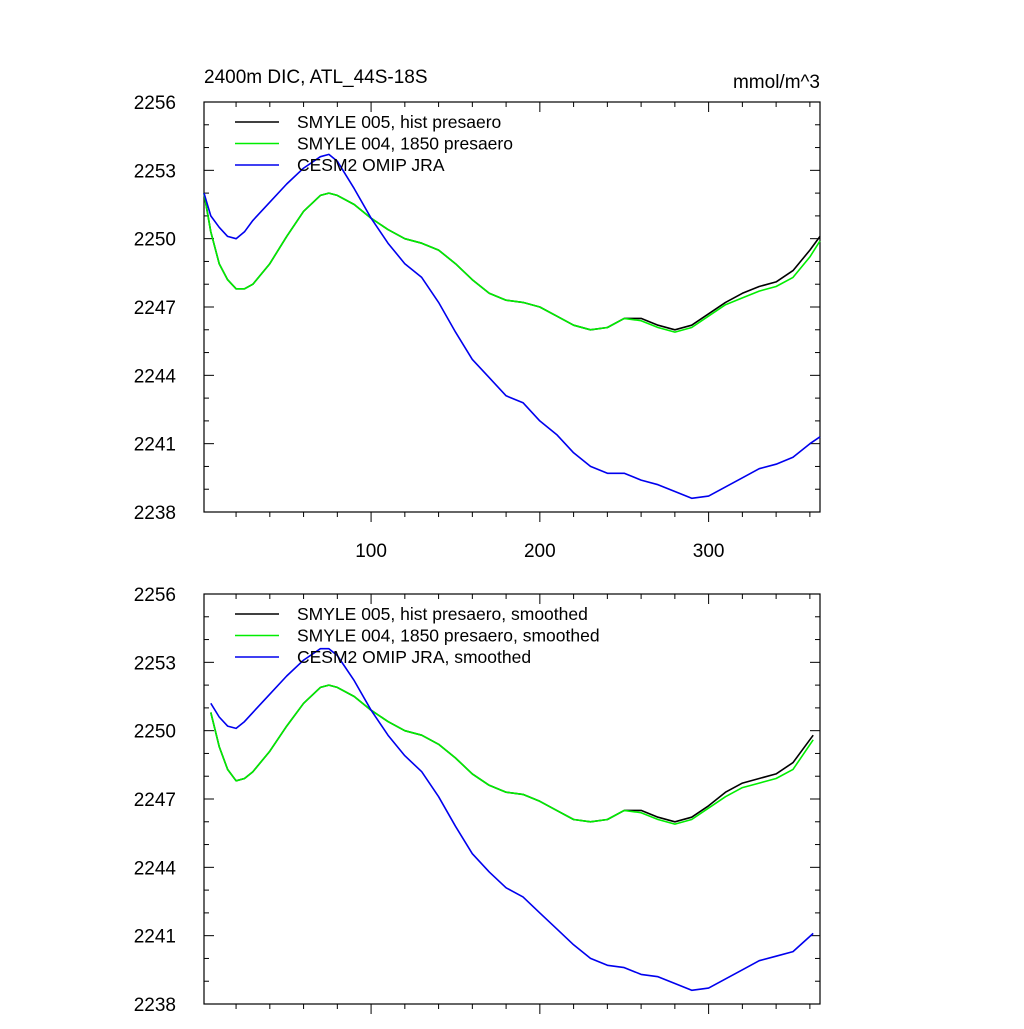 This screenshot has width=1024, height=1029. What do you see at coordinates (442, 614) in the screenshot?
I see `legend-label-1: SMYLE 005, hist presaero, smoothed` at bounding box center [442, 614].